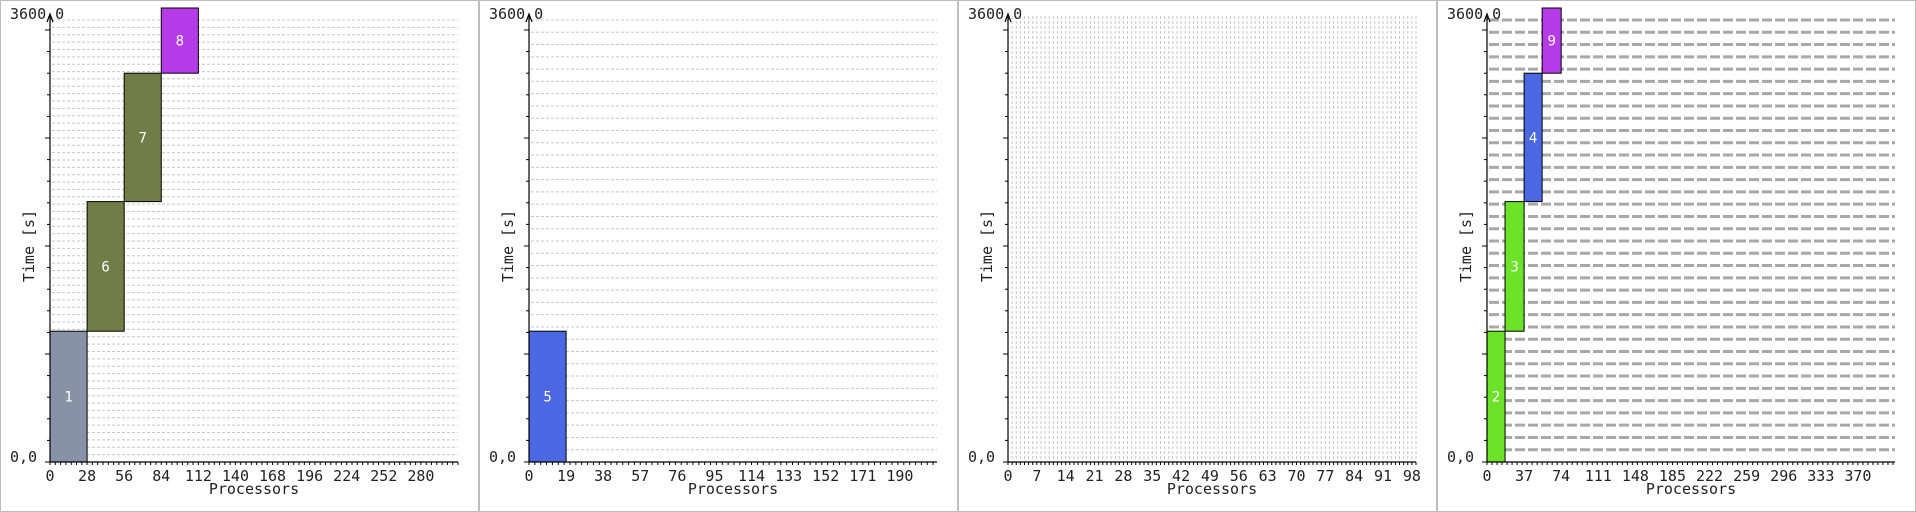  I want to click on job-label-9: 9, so click(1551, 42).